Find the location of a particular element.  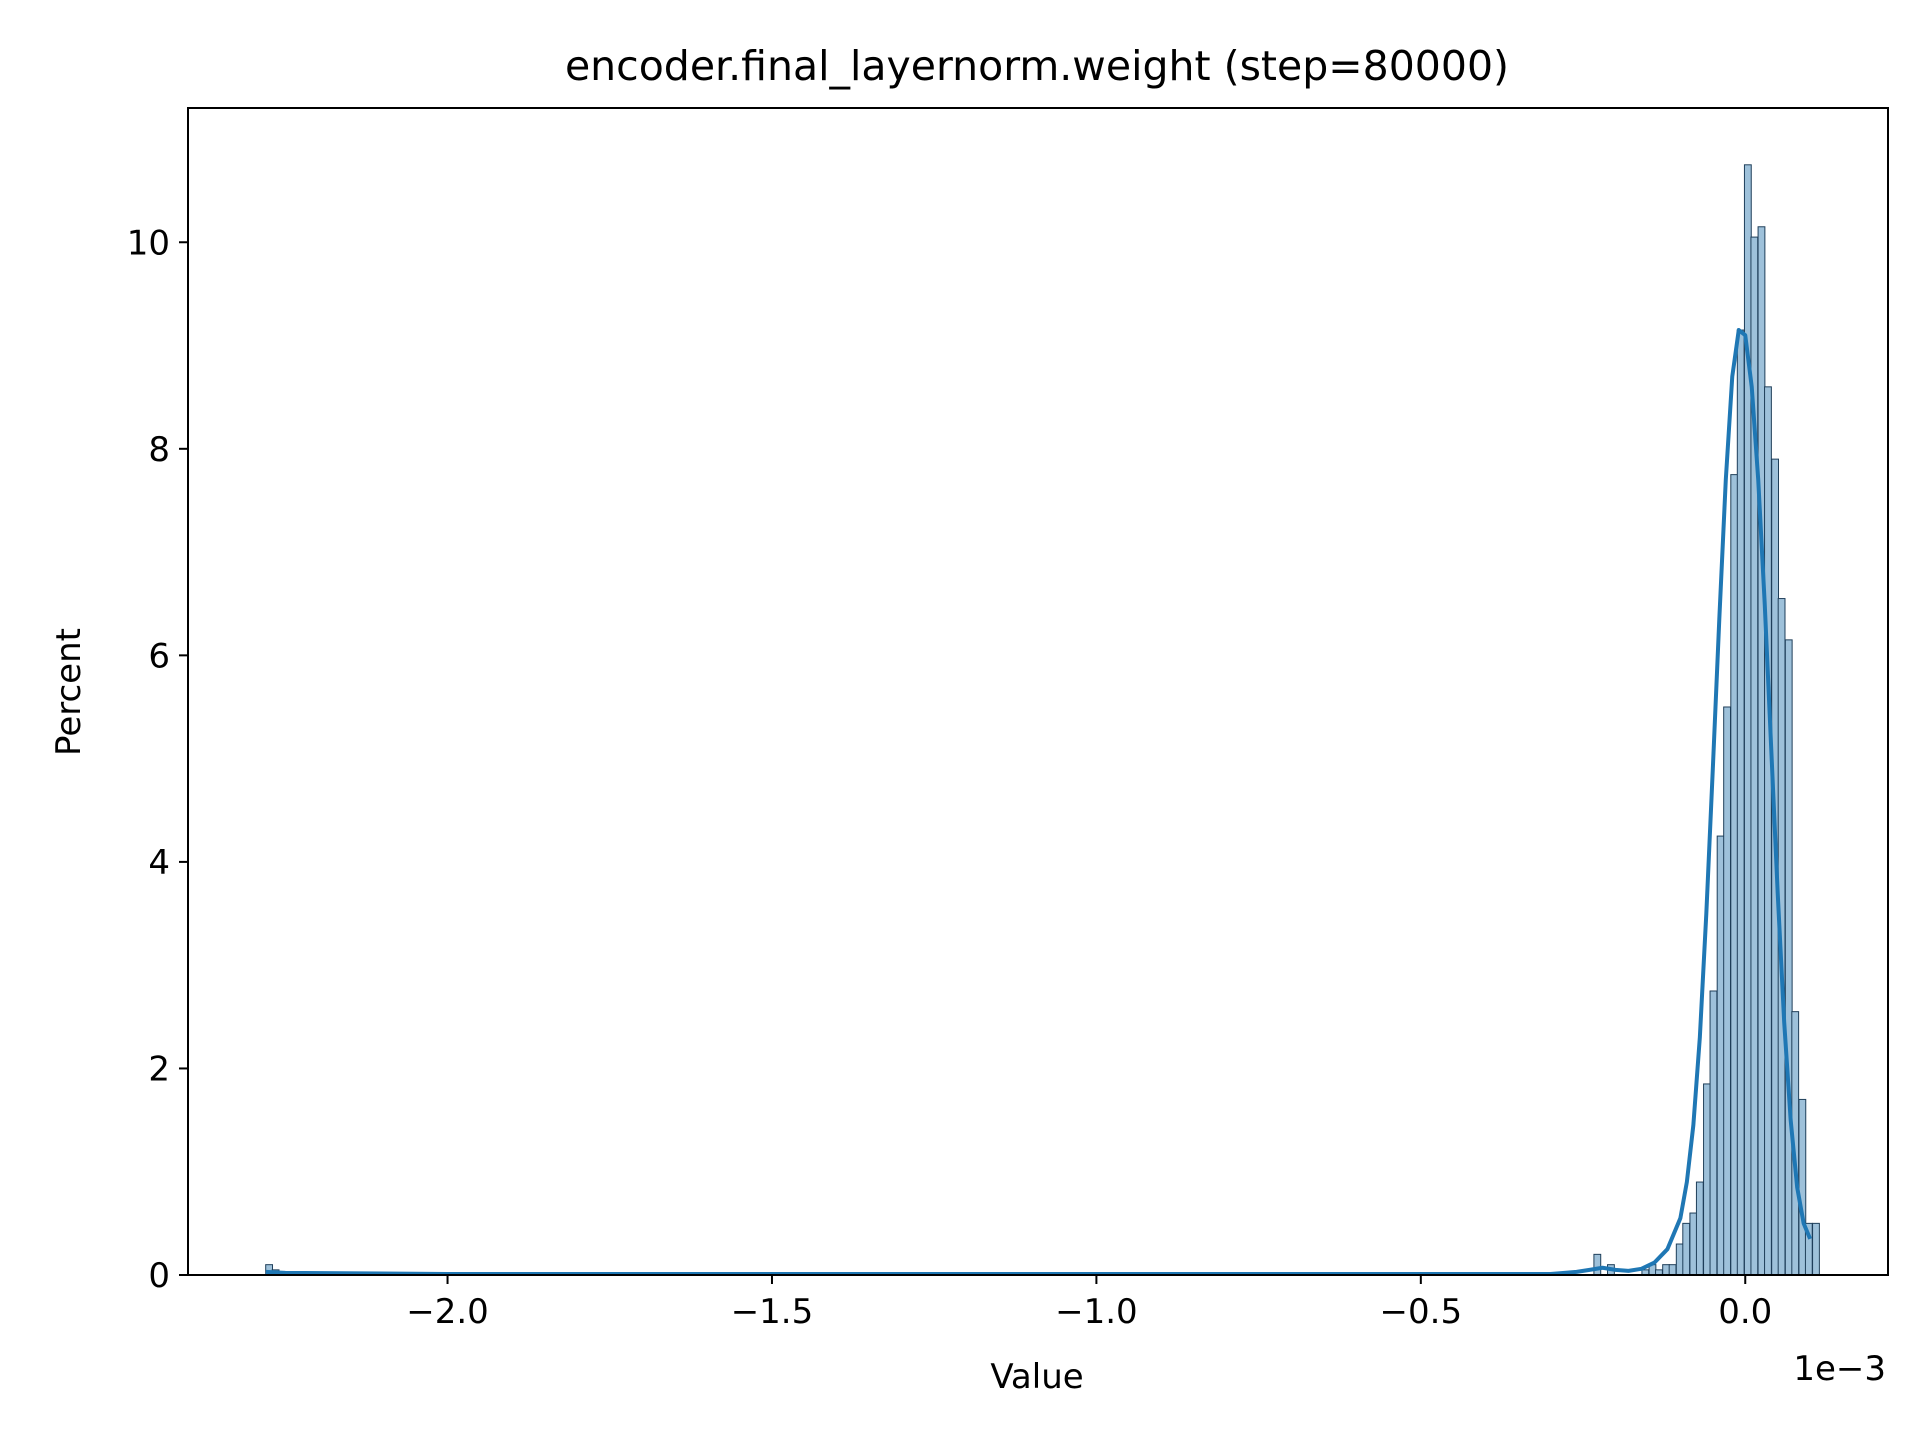

y-tick-label: 2 is located at coordinates (159, 1069).